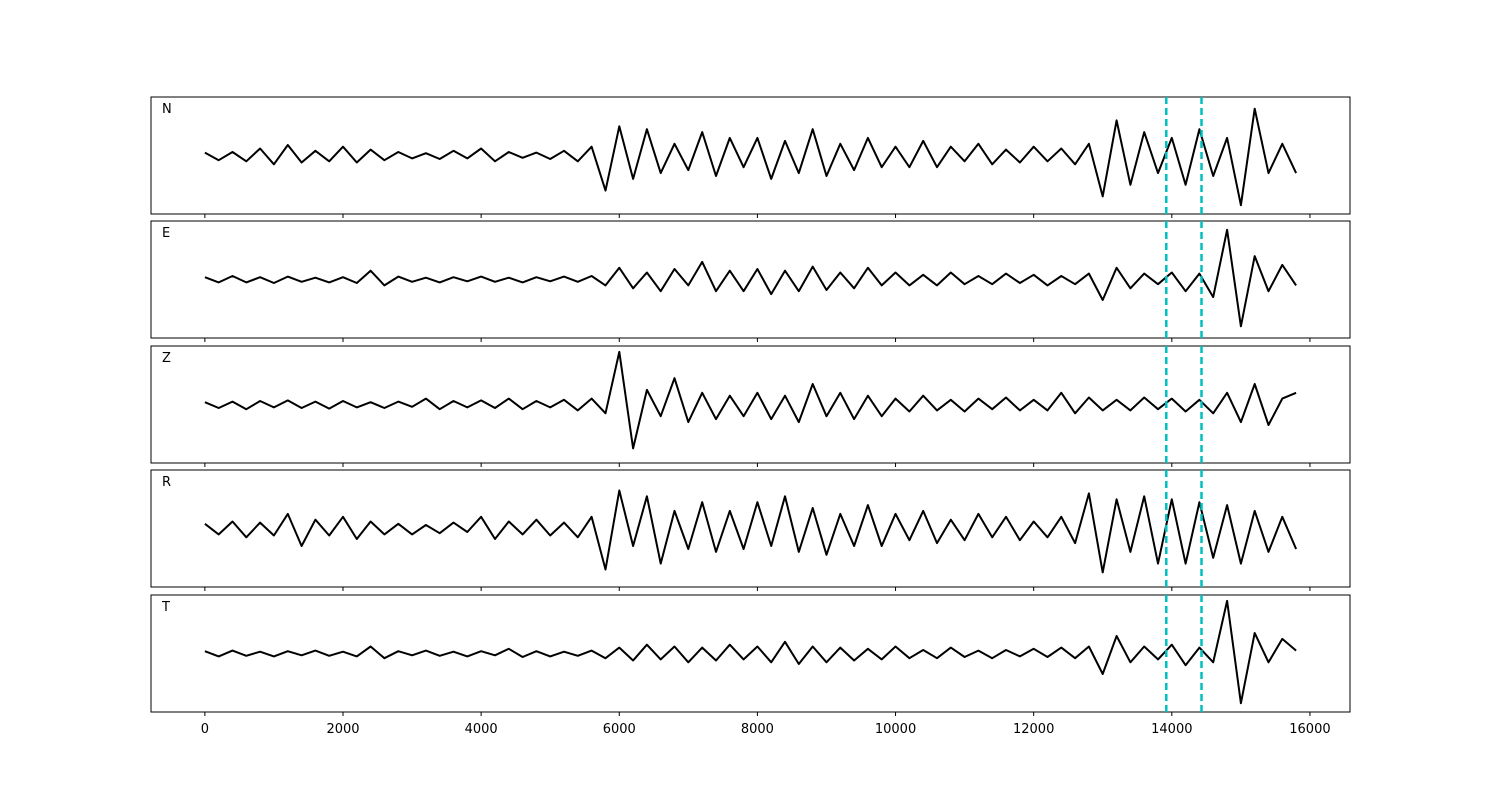  What do you see at coordinates (205, 729) in the screenshot?
I see `x-tick-label: 0` at bounding box center [205, 729].